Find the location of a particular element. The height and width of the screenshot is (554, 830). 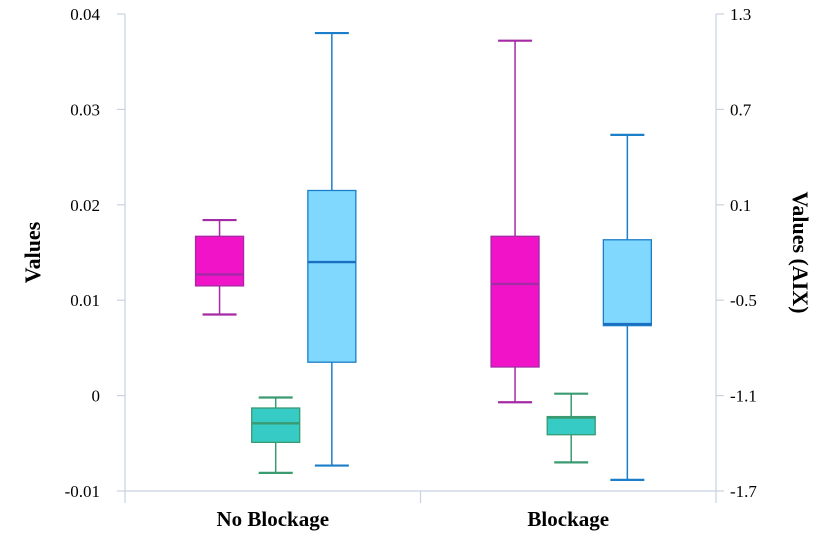

y-tick-label-left: -0.01 is located at coordinates (82, 491).